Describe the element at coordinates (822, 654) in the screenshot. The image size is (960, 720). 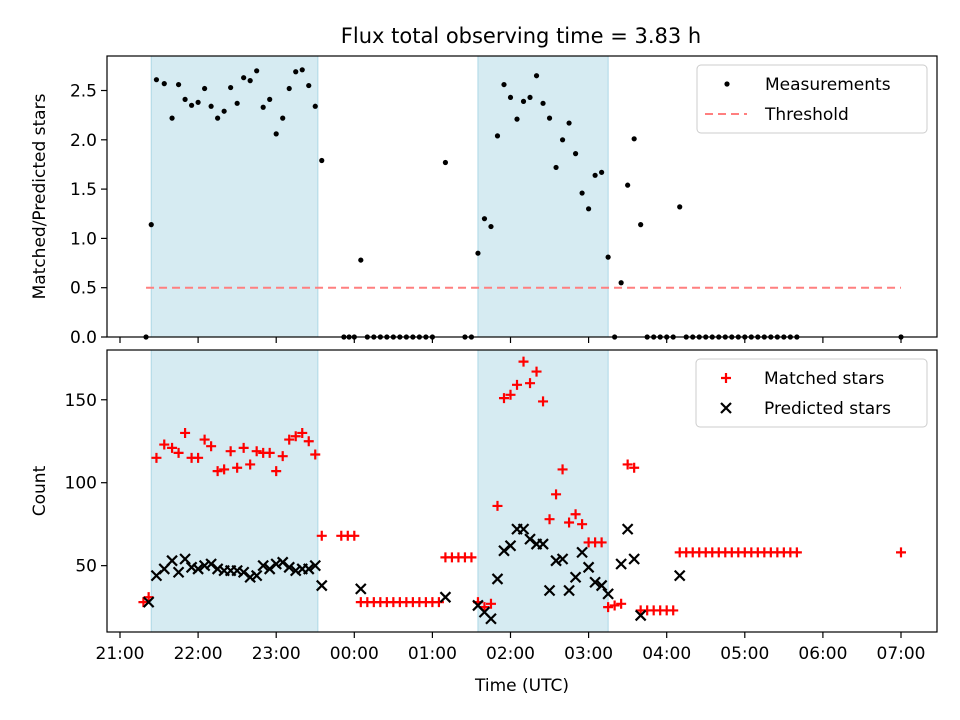
I see `x-tick-label: 06:00` at that location.